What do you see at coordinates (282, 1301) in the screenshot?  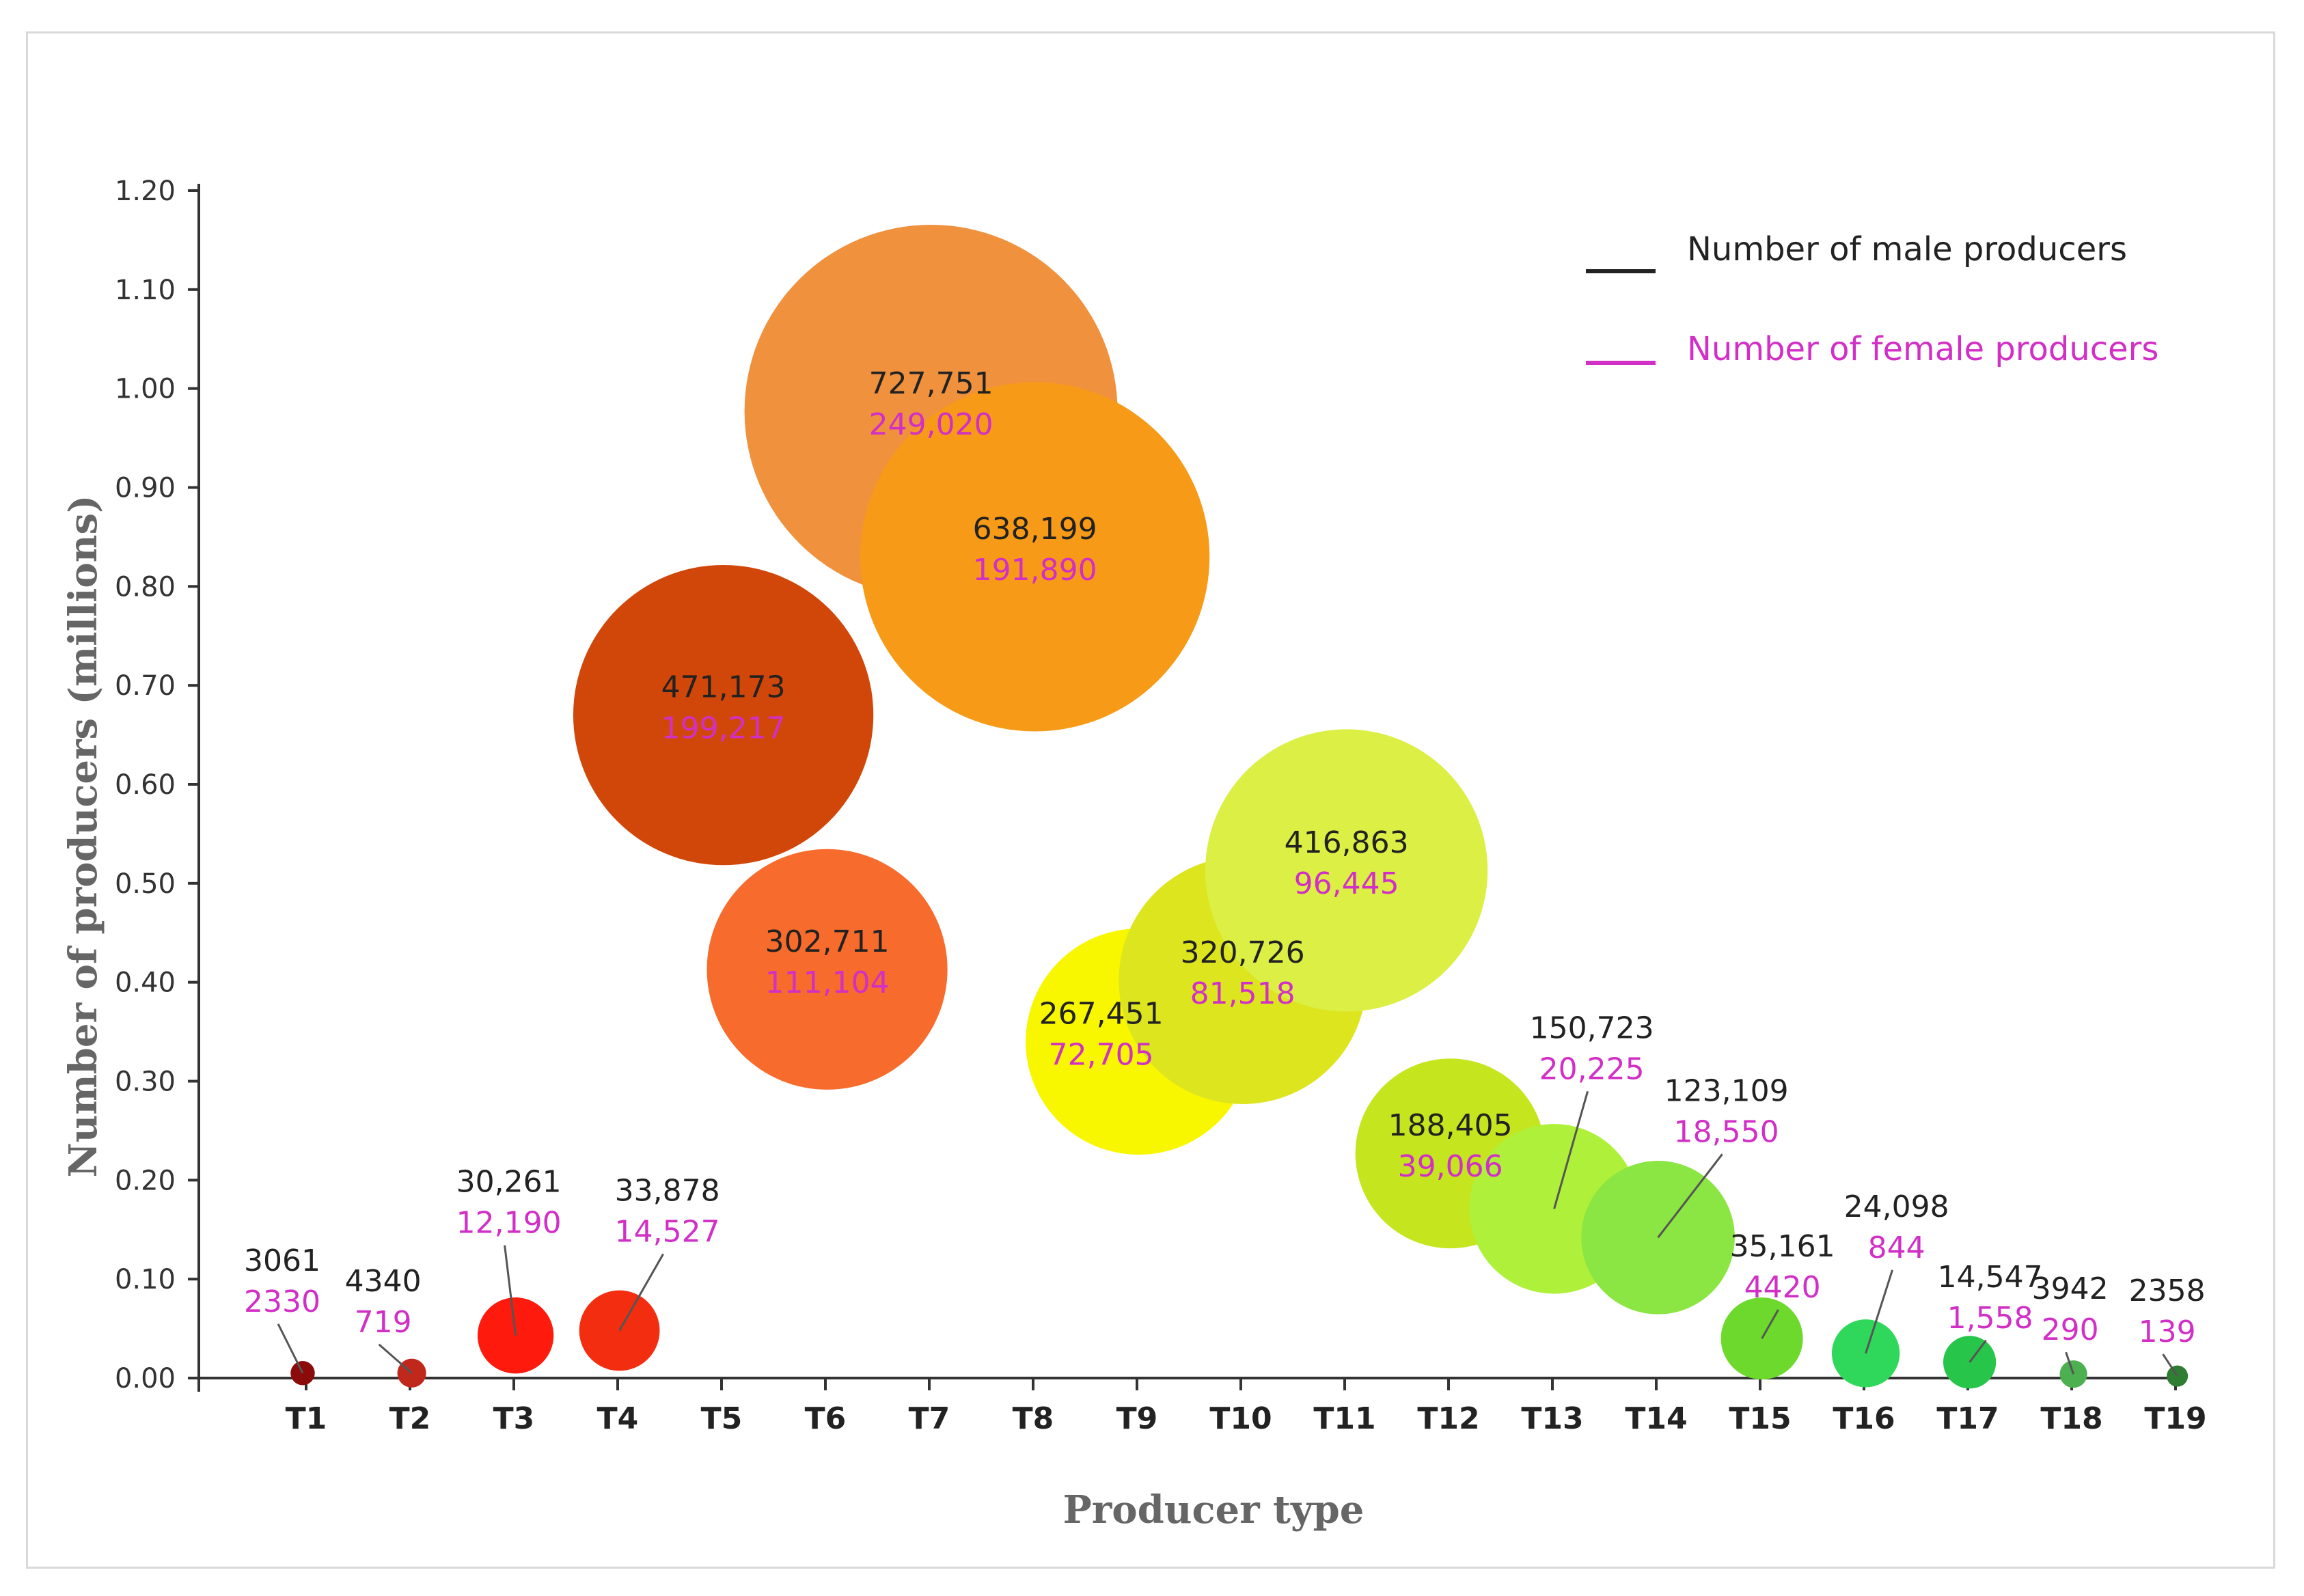 I see `female-count-label: 2330` at bounding box center [282, 1301].